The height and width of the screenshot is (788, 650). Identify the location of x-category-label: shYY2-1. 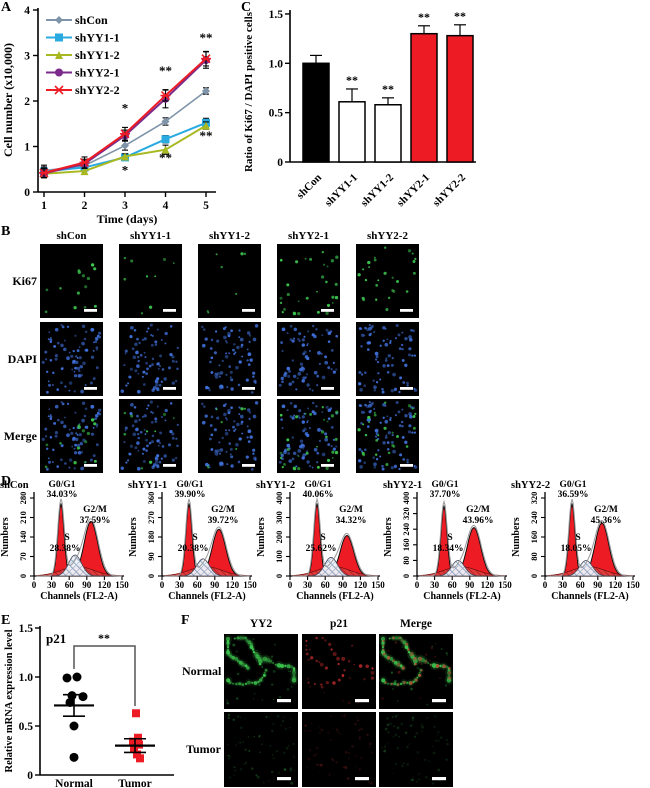
(413, 190).